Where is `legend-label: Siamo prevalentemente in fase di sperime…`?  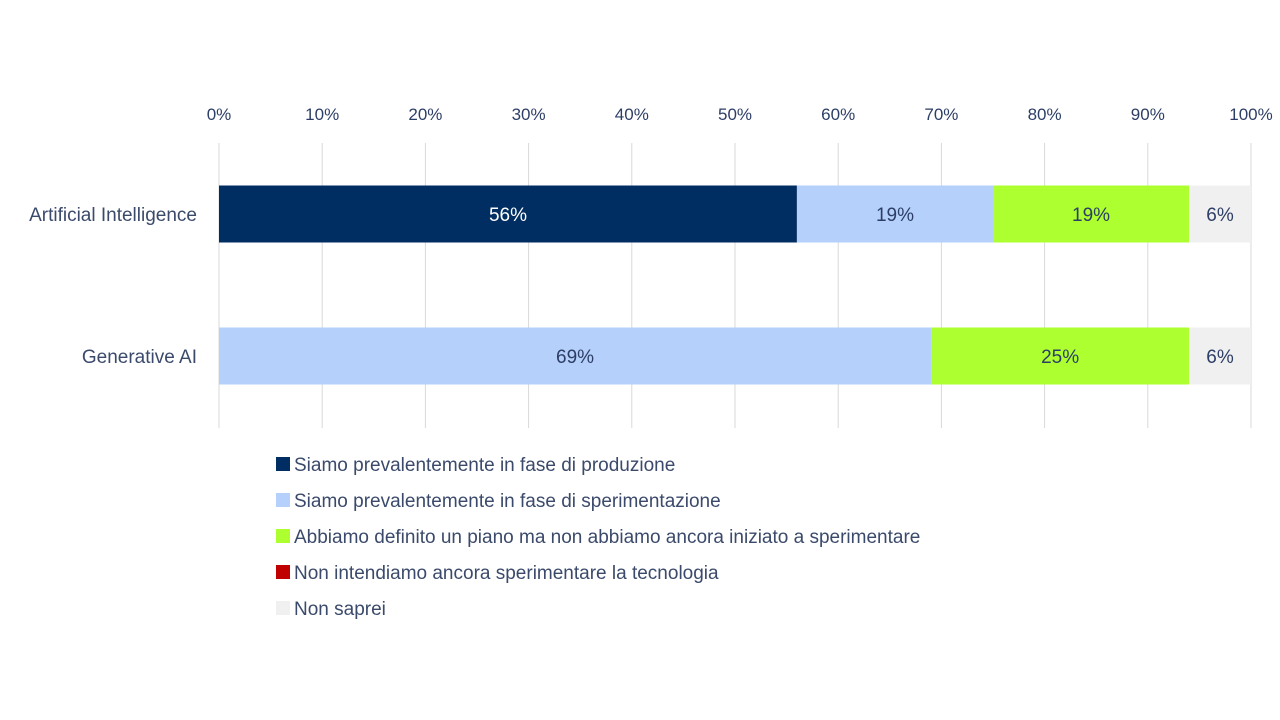
legend-label: Siamo prevalentemente in fase di sperime… is located at coordinates (507, 501).